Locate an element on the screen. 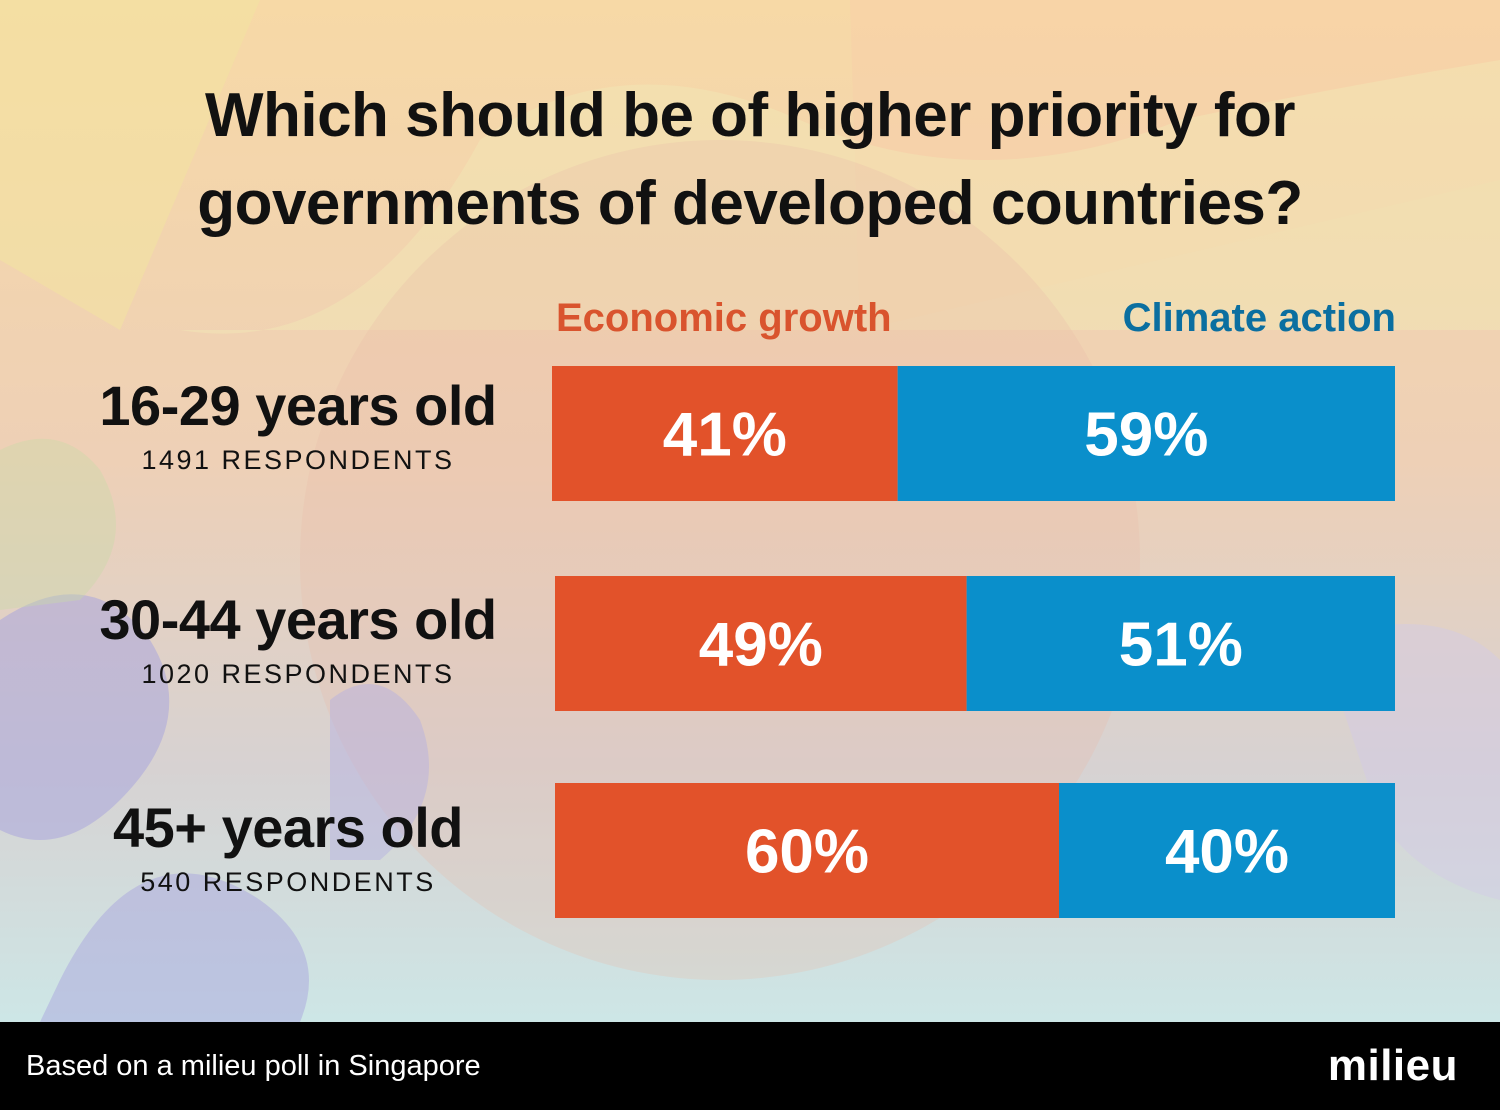 The height and width of the screenshot is (1110, 1500). data-label-climate-2: 51% is located at coordinates (1181, 645).